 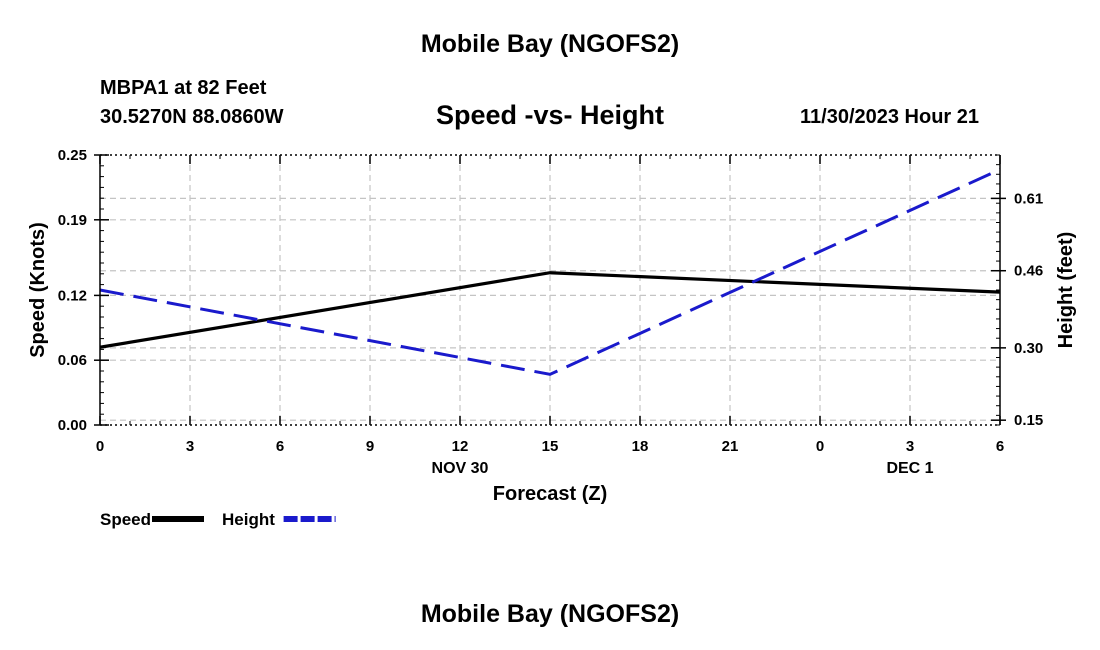 What do you see at coordinates (183, 88) in the screenshot?
I see `station-label: MBPA1 at 82 Feet` at bounding box center [183, 88].